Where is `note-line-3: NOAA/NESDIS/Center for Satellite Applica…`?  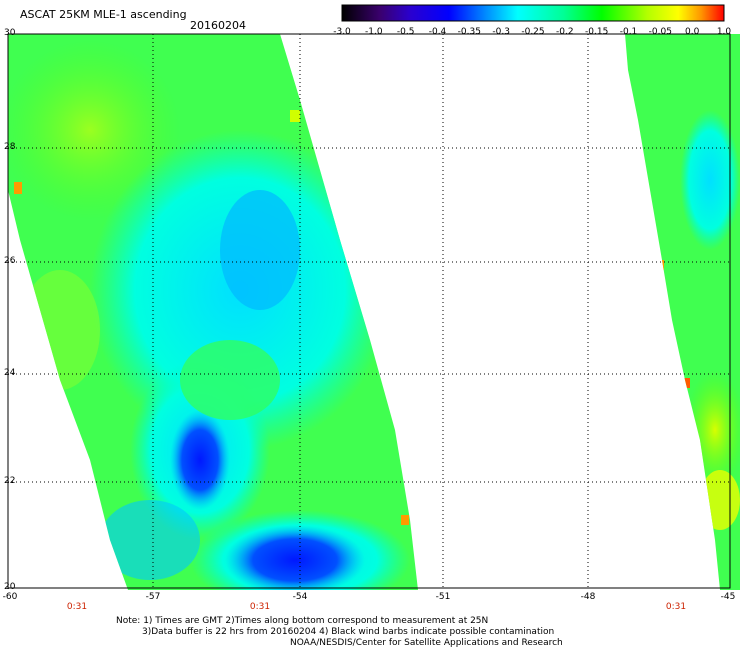 note-line-3: NOAA/NESDIS/Center for Satellite Applica… is located at coordinates (426, 643).